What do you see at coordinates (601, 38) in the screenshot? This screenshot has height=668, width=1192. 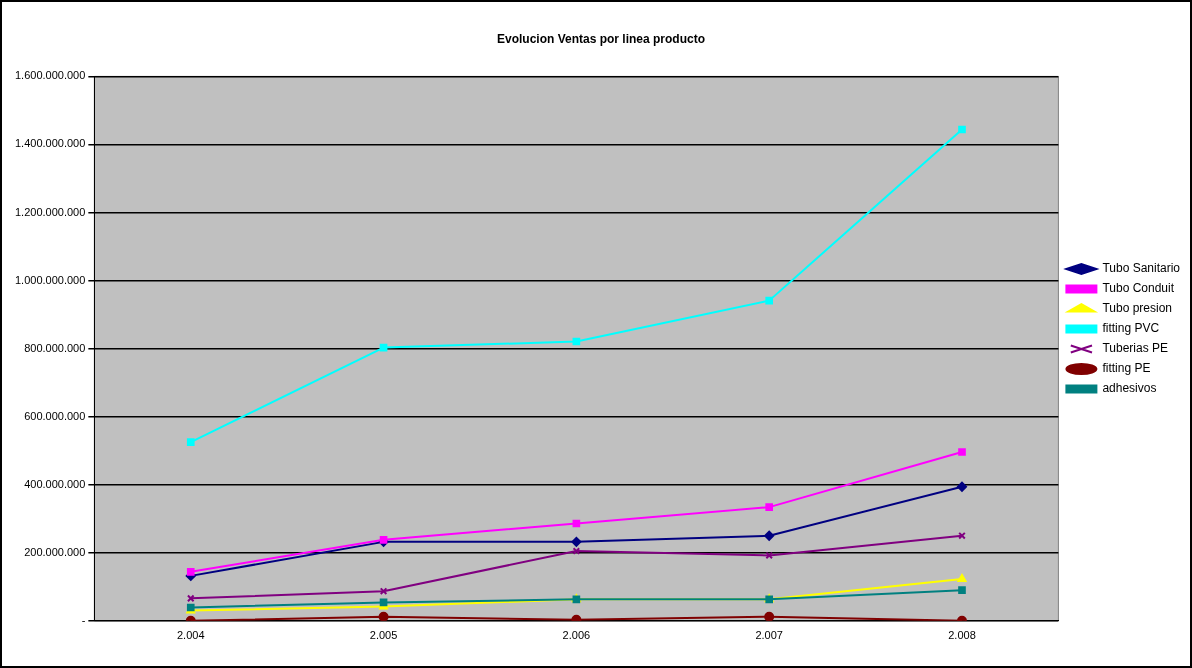 I see `chart-title: Evolucion Ventas por linea producto` at bounding box center [601, 38].